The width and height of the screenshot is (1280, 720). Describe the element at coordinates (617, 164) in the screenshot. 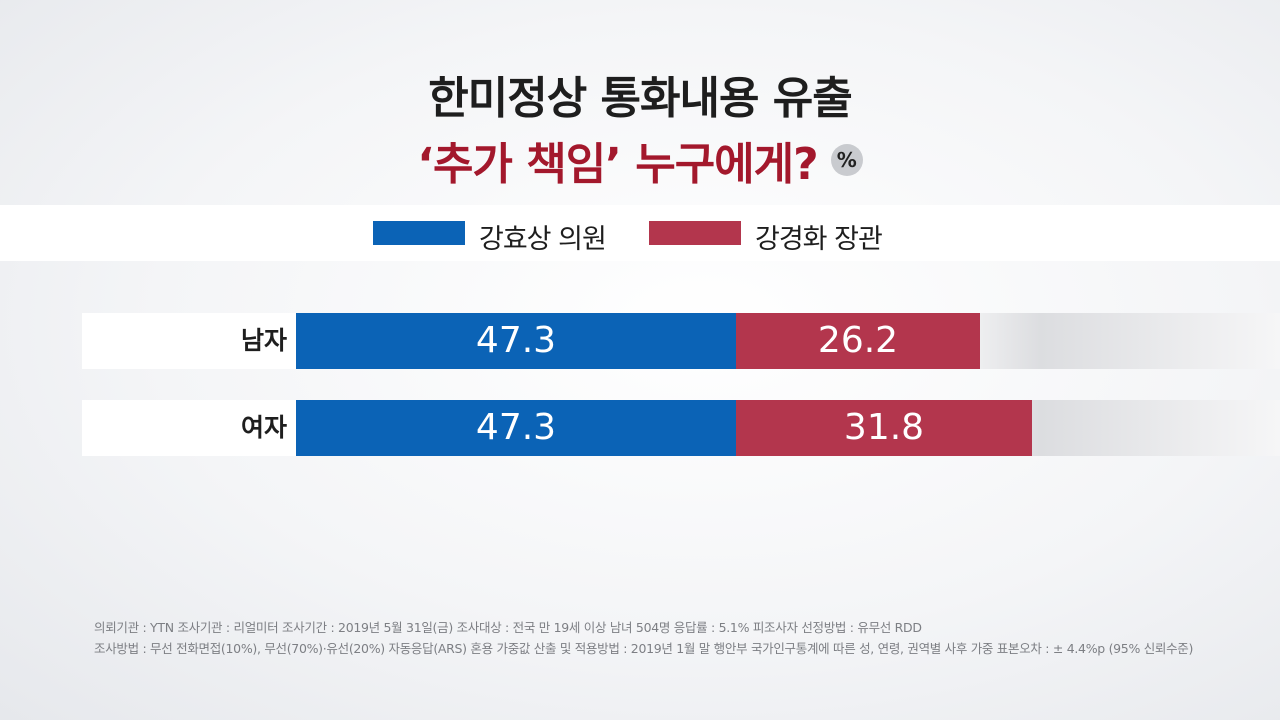

I see `title-line-2: ‘추가 책임’ 누구에게?` at that location.